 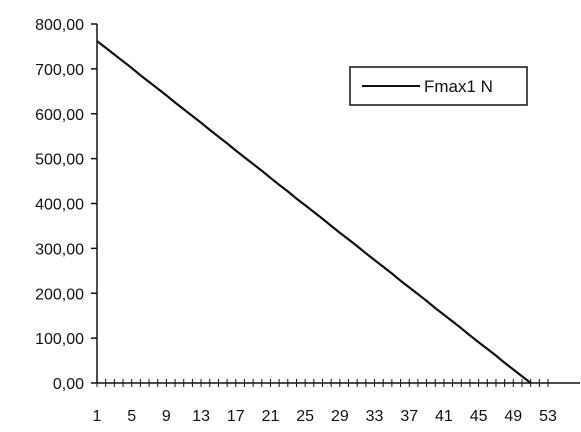 What do you see at coordinates (131, 416) in the screenshot?
I see `x-tick-label: 5` at bounding box center [131, 416].